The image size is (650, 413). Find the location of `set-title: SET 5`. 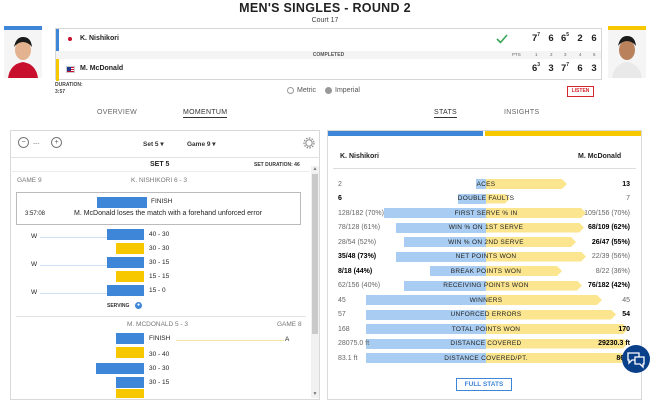

set-title: SET 5 is located at coordinates (160, 164).